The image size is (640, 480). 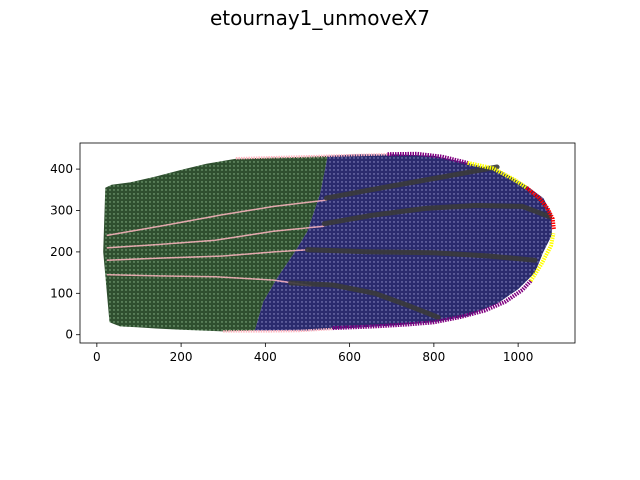 What do you see at coordinates (320, 18) in the screenshot?
I see `chart-title: etournay1_unmoveX7` at bounding box center [320, 18].